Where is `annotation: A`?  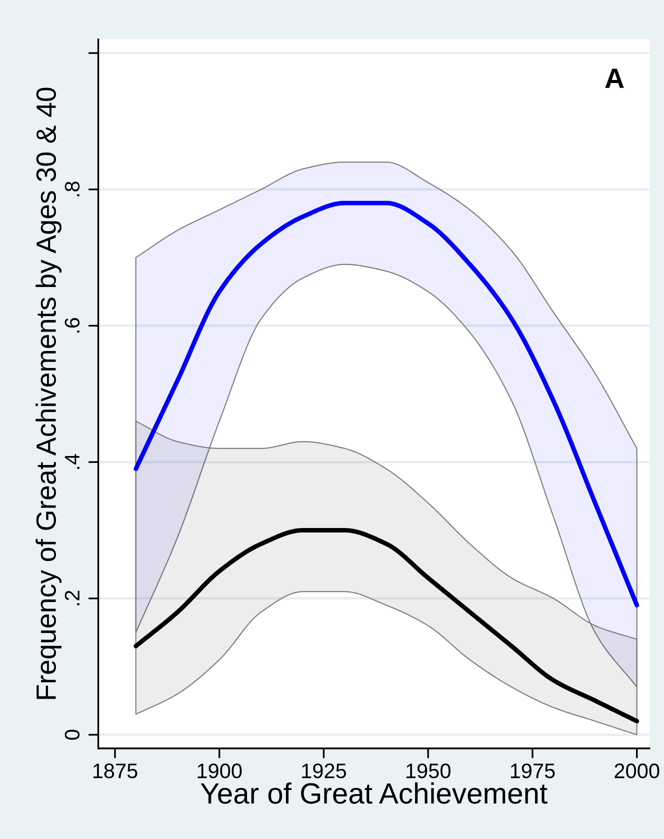
annotation: A is located at coordinates (614, 78).